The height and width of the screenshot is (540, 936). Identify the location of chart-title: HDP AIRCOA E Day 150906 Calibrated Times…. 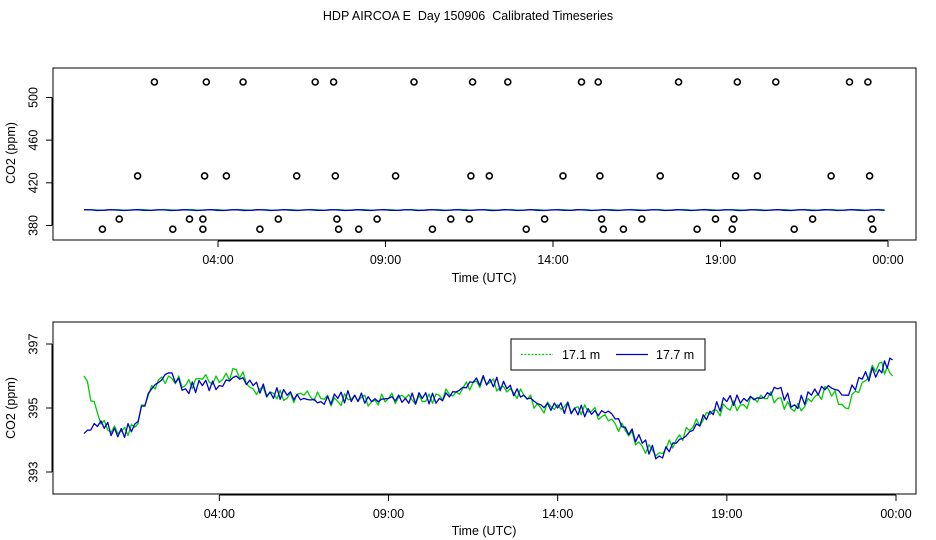
(468, 16).